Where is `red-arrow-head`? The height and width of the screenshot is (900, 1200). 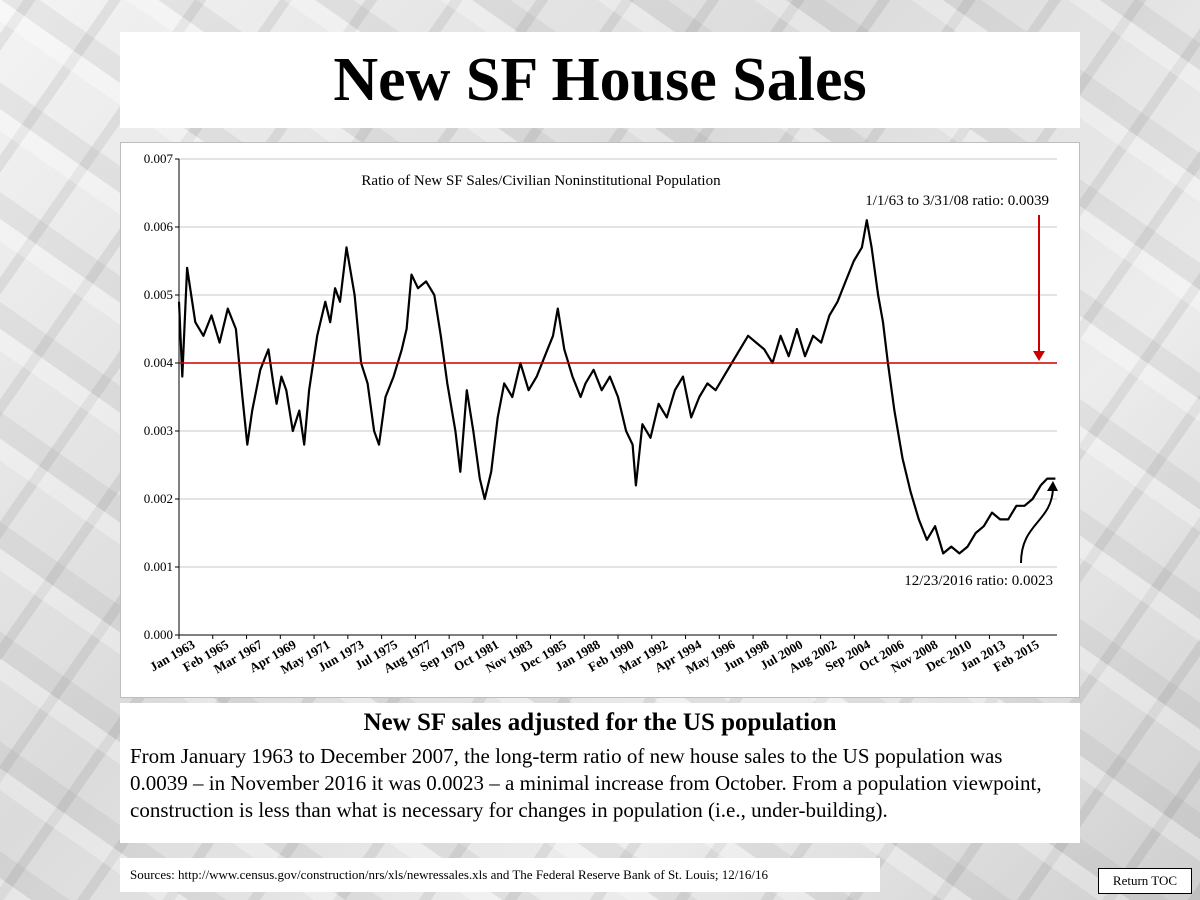 red-arrow-head is located at coordinates (1039, 356).